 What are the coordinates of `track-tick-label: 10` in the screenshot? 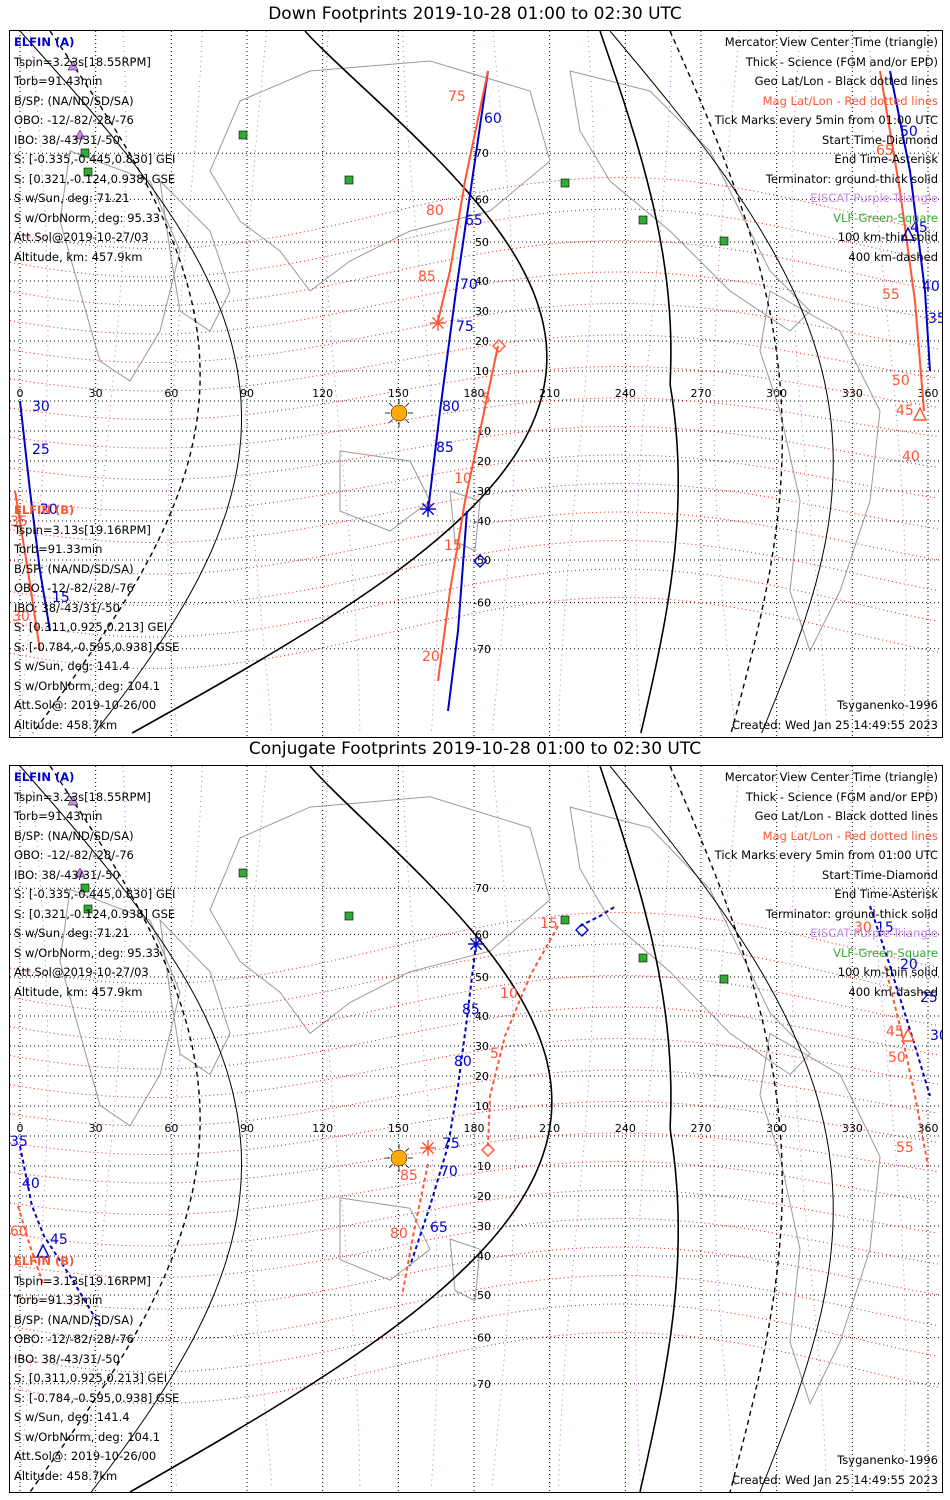 It's located at (463, 479).